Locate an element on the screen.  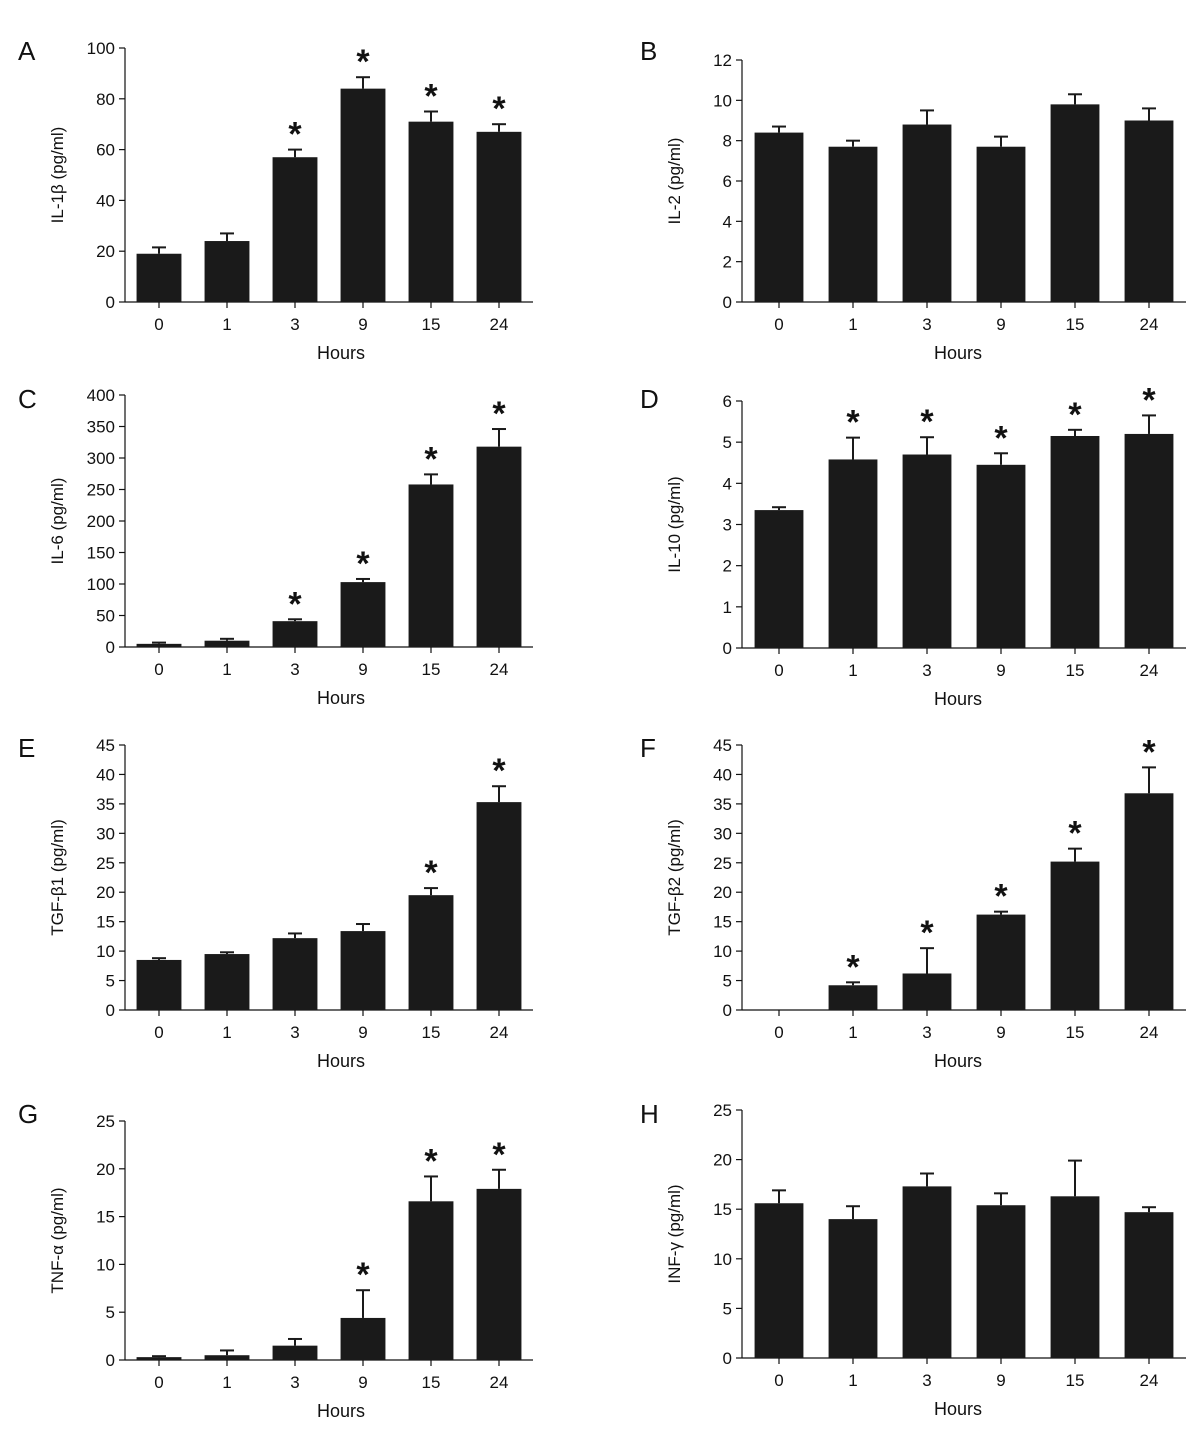
panel-letter: B is located at coordinates (648, 51).